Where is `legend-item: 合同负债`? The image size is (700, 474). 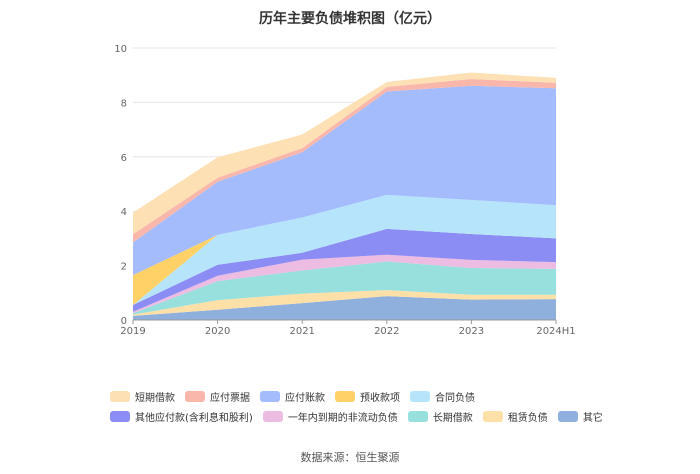
legend-item: 合同负债 is located at coordinates (442, 396).